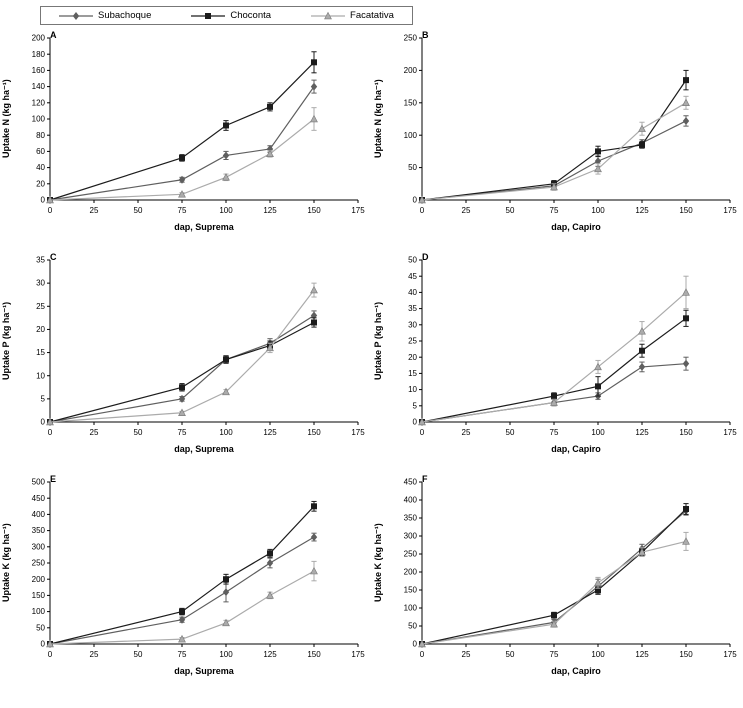 The height and width of the screenshot is (708, 743). Describe the element at coordinates (412, 373) in the screenshot. I see `svg-text: 15` at that location.